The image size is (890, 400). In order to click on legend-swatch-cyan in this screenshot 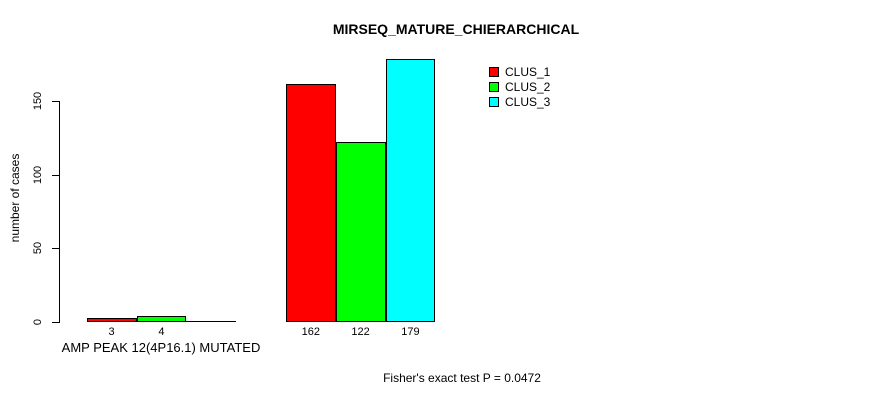, I will do `click(494, 101)`.